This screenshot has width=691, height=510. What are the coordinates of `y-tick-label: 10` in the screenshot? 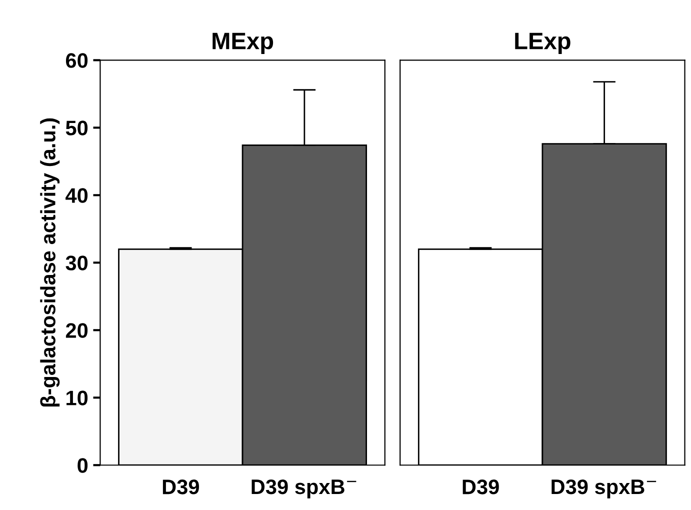 It's located at (77, 398).